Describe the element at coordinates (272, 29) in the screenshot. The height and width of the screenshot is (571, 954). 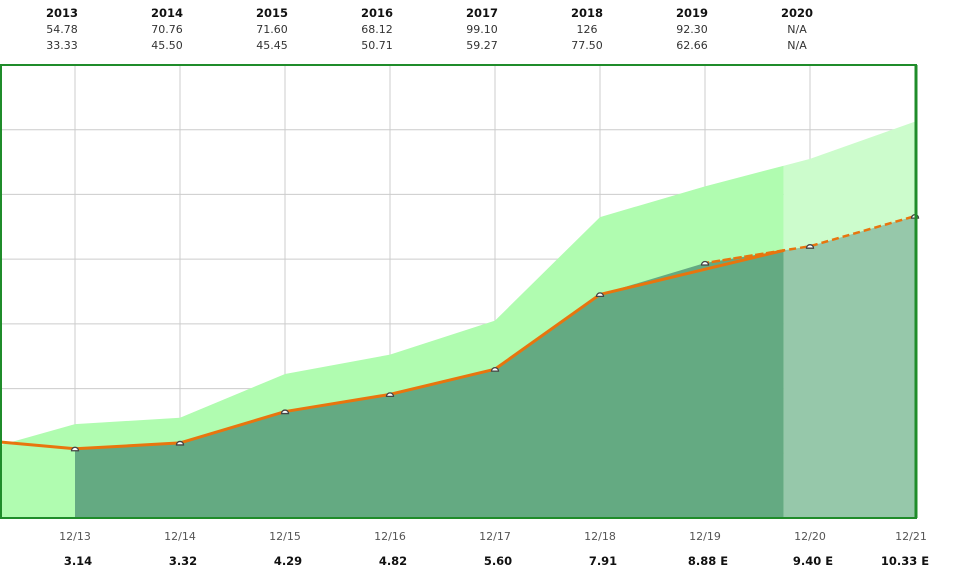
I see `price-table-high: 71.60` at that location.